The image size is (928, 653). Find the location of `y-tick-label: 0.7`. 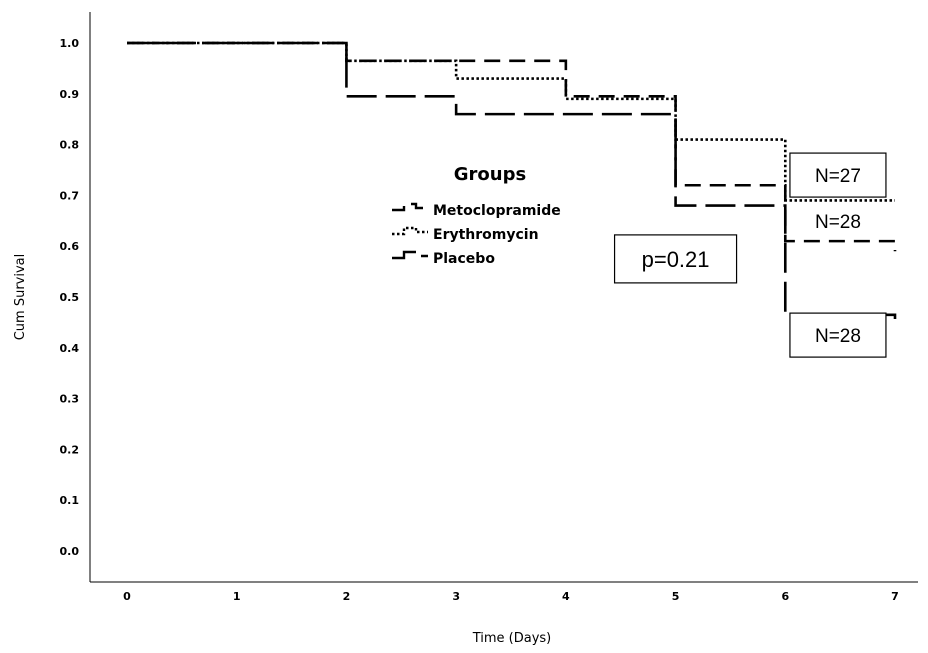

y-tick-label: 0.7 is located at coordinates (70, 195).